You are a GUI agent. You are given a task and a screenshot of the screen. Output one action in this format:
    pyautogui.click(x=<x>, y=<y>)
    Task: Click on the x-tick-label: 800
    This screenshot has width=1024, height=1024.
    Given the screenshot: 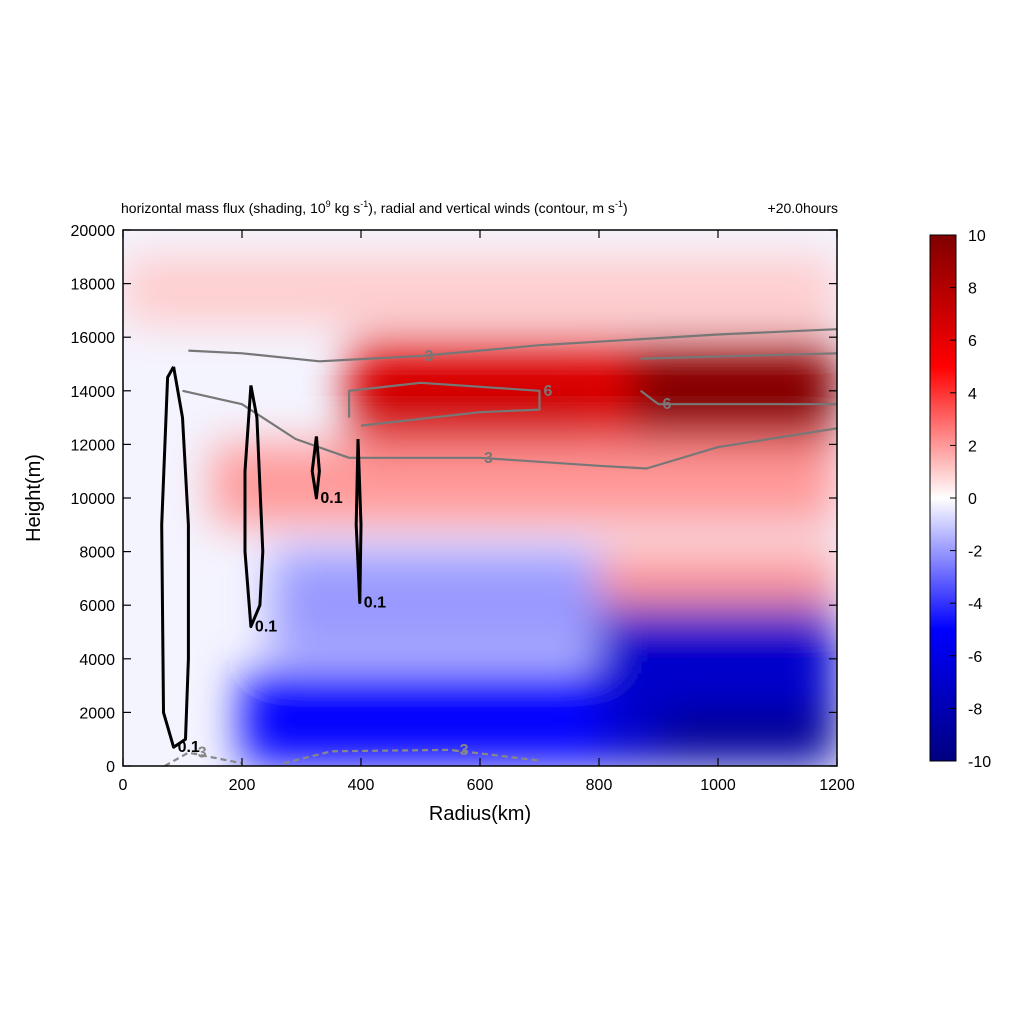 What is the action you would take?
    pyautogui.click(x=599, y=785)
    